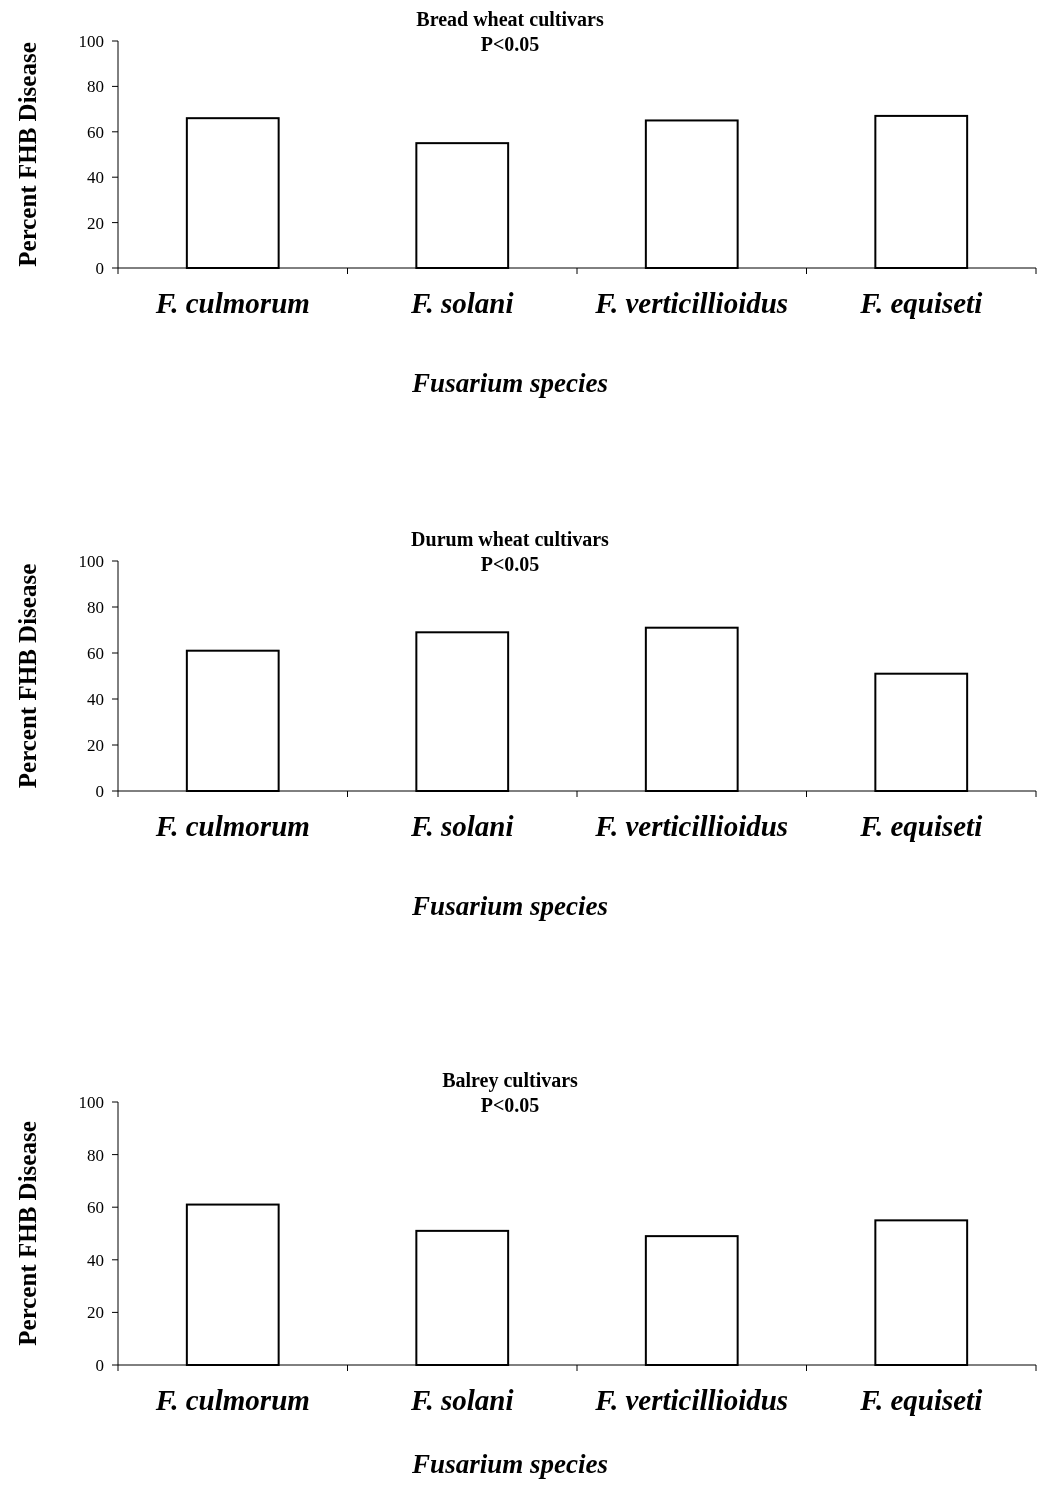  Describe the element at coordinates (510, 1080) in the screenshot. I see `chart-title: Balrey cultivars` at that location.